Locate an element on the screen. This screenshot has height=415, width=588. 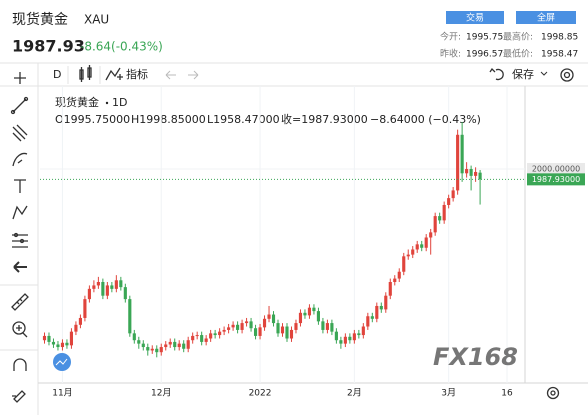
x-tick-label: 3月 is located at coordinates (448, 393).